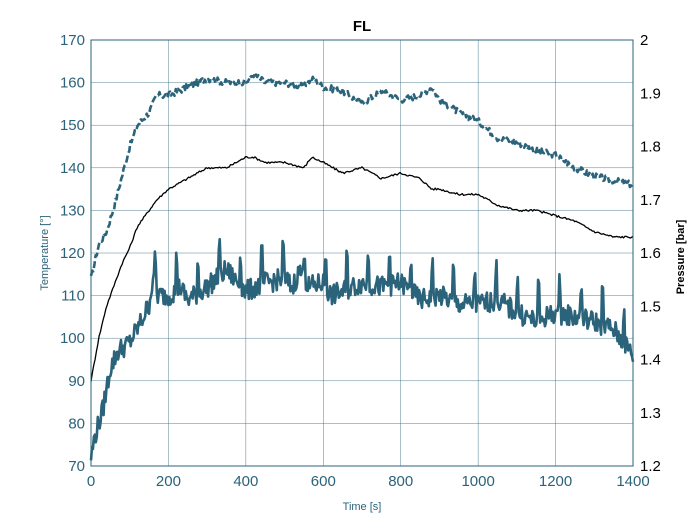  I want to click on y2-axis-label: Pressure [bar], so click(681, 256).